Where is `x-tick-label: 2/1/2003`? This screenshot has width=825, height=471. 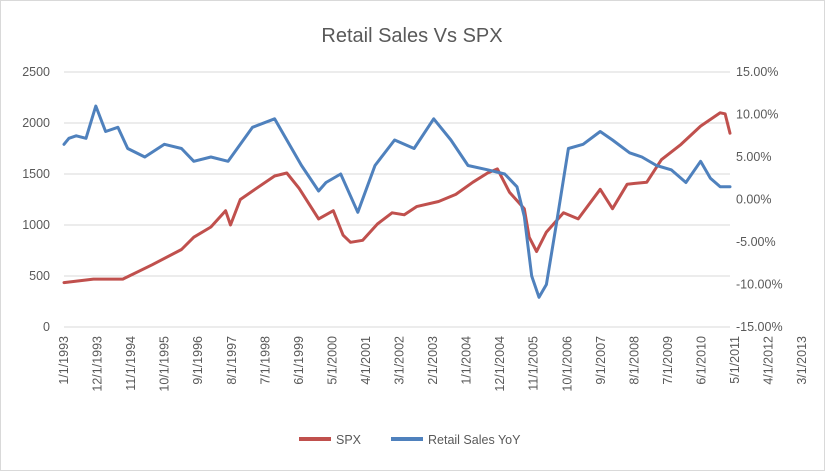 x-tick-label: 2/1/2003 is located at coordinates (433, 360).